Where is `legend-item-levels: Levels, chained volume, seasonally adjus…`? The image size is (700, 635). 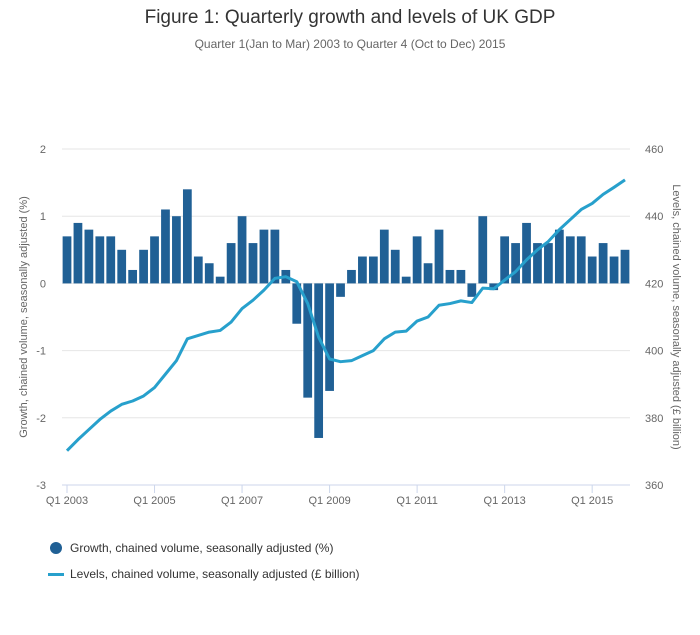 legend-item-levels: Levels, chained volume, seasonally adjus… is located at coordinates (204, 574).